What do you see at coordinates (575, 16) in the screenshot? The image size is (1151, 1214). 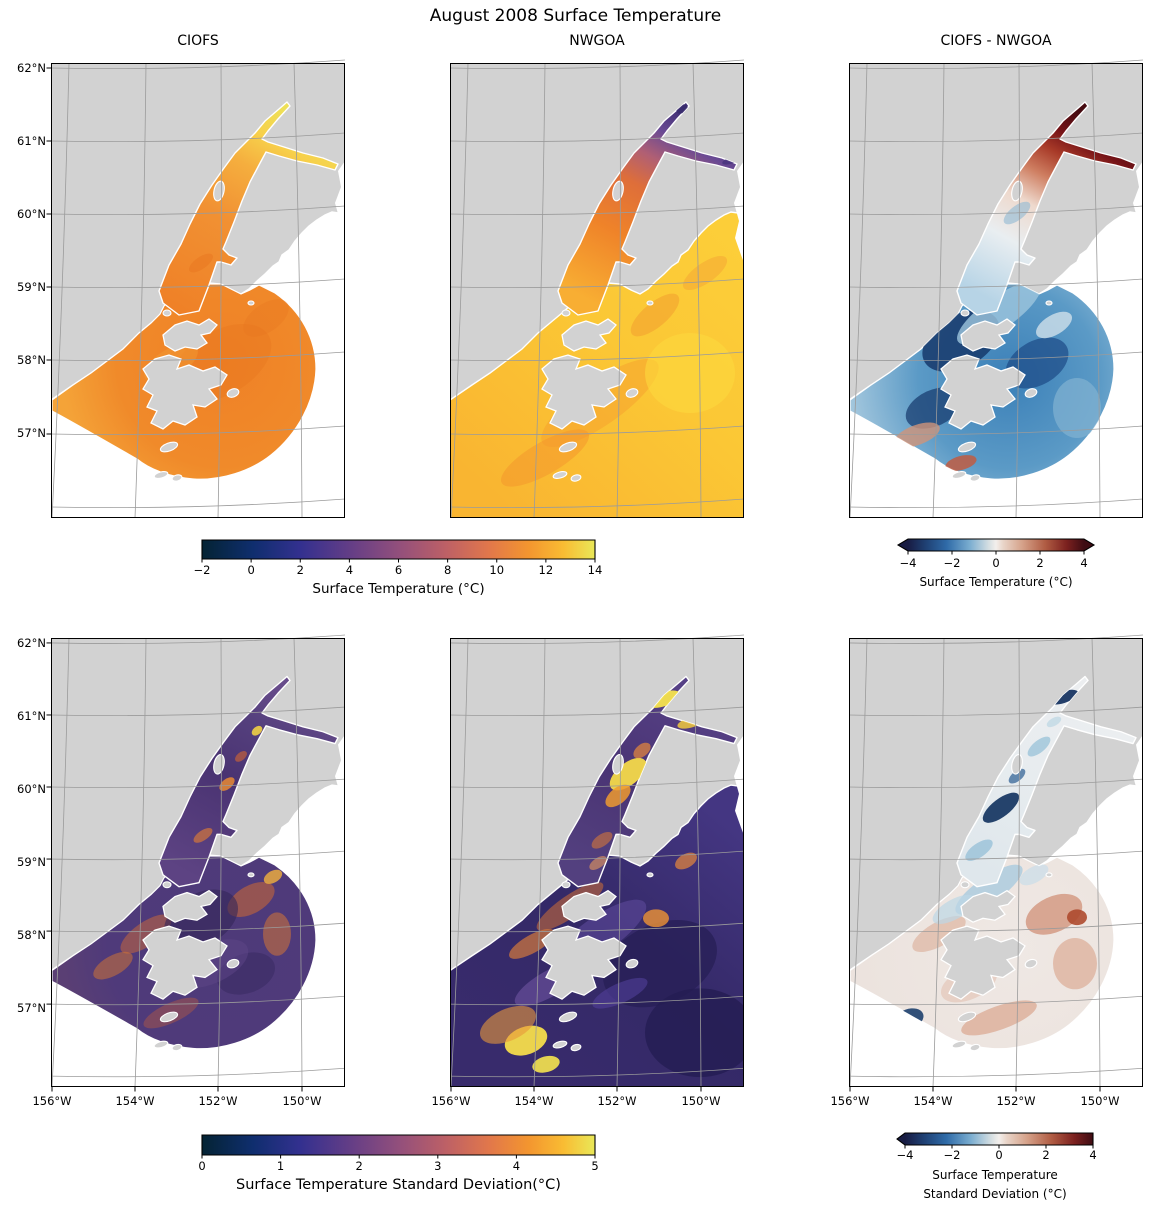 I see `figure-title: August 2008 Surface Temperature` at bounding box center [575, 16].